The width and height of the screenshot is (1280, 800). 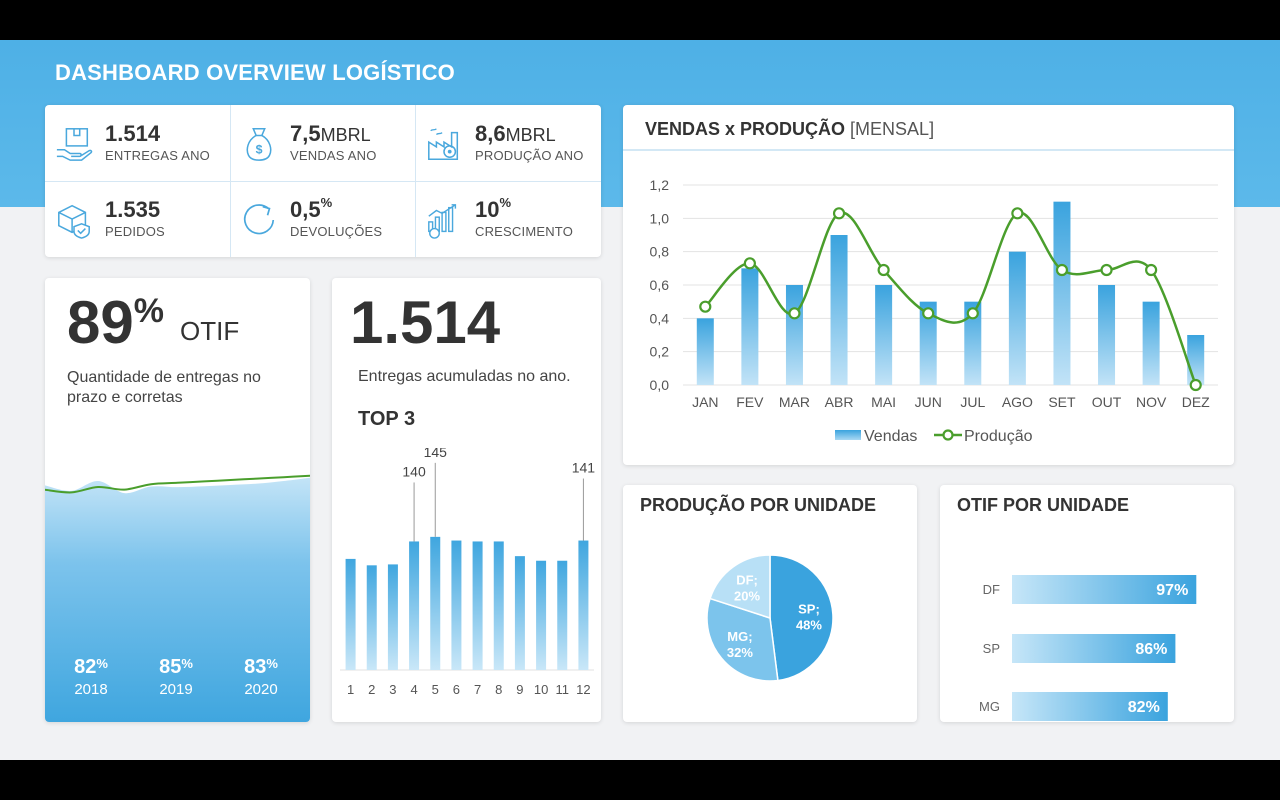 I want to click on data-label: 145, so click(x=436, y=454).